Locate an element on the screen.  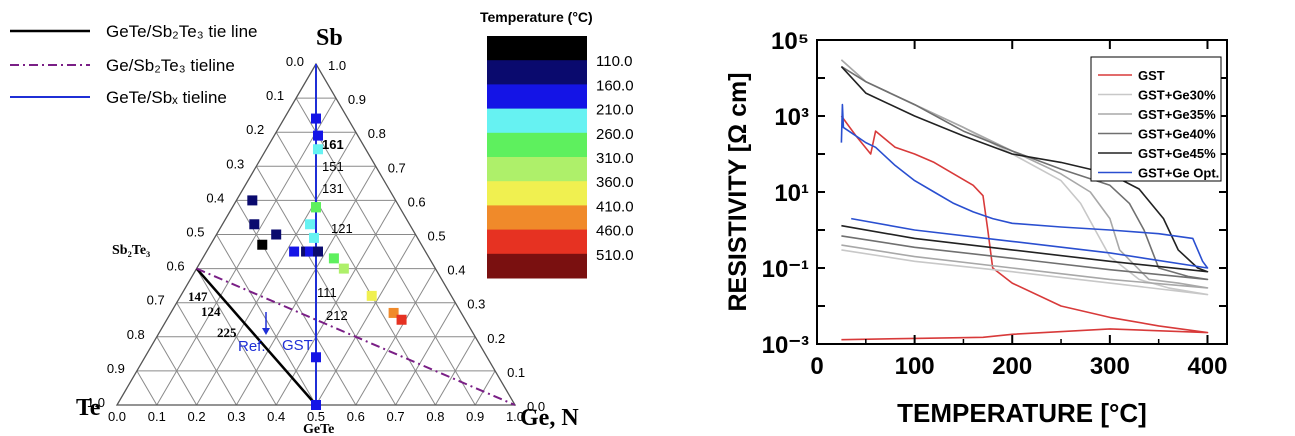
y-tick-label: 10¹ is located at coordinates (791, 193).